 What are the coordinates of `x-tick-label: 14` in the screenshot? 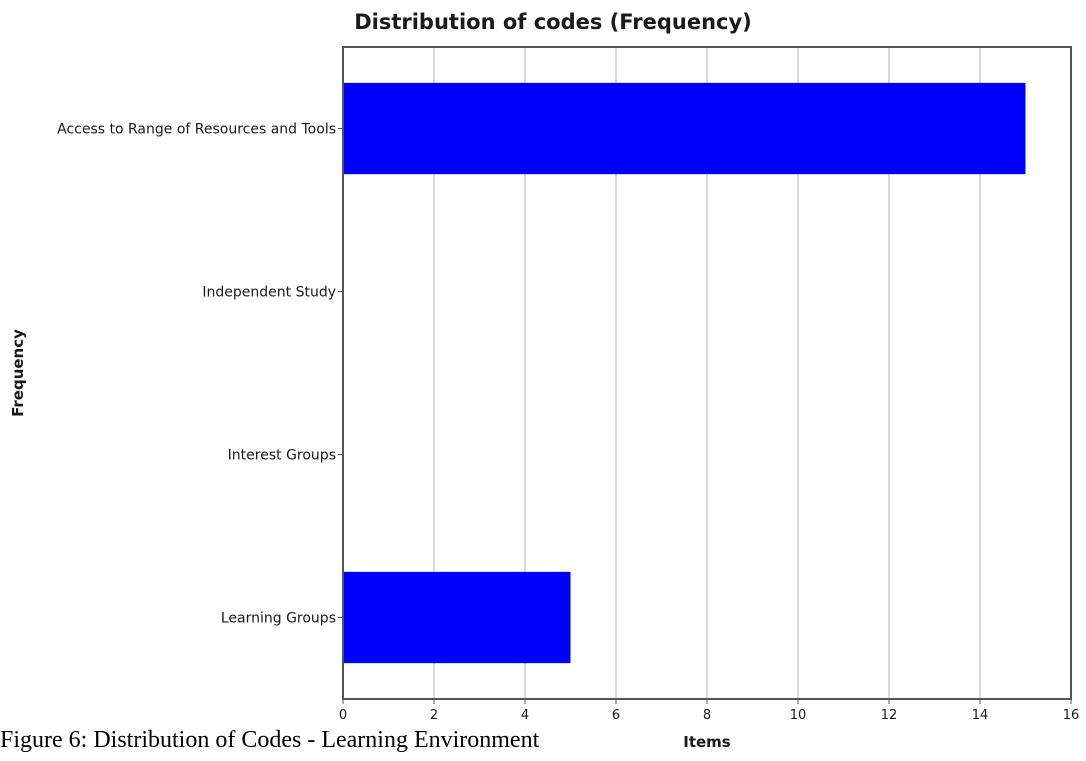 It's located at (980, 715).